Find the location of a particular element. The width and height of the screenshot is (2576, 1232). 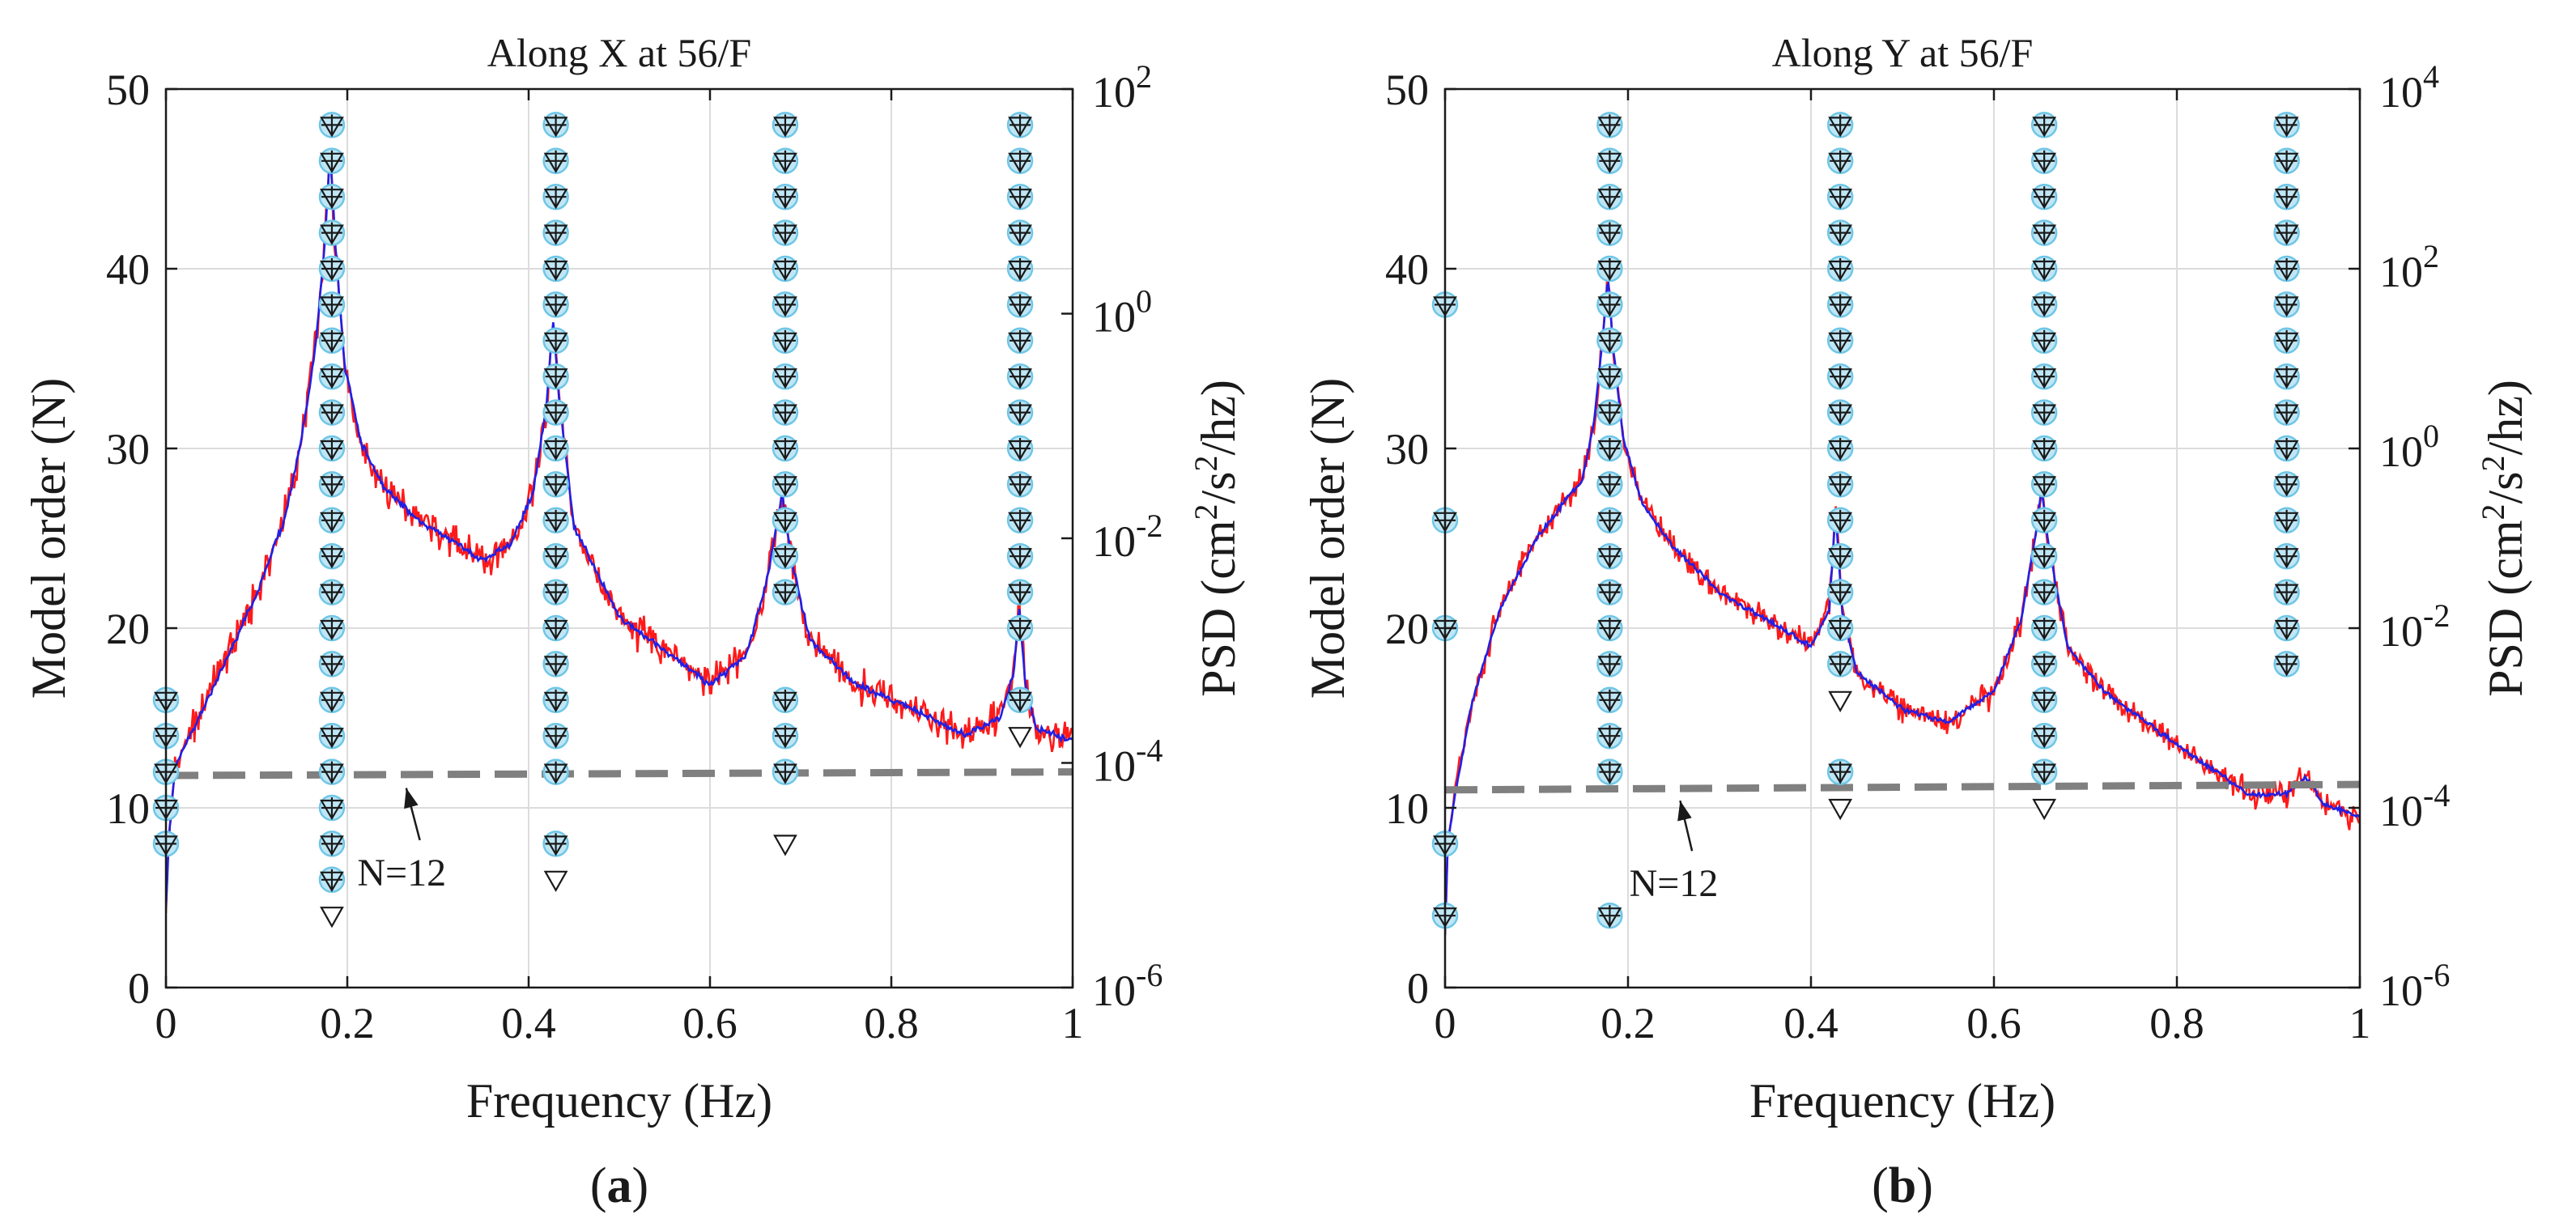

x-axis-label: Frequency (Hz) is located at coordinates (619, 1101).